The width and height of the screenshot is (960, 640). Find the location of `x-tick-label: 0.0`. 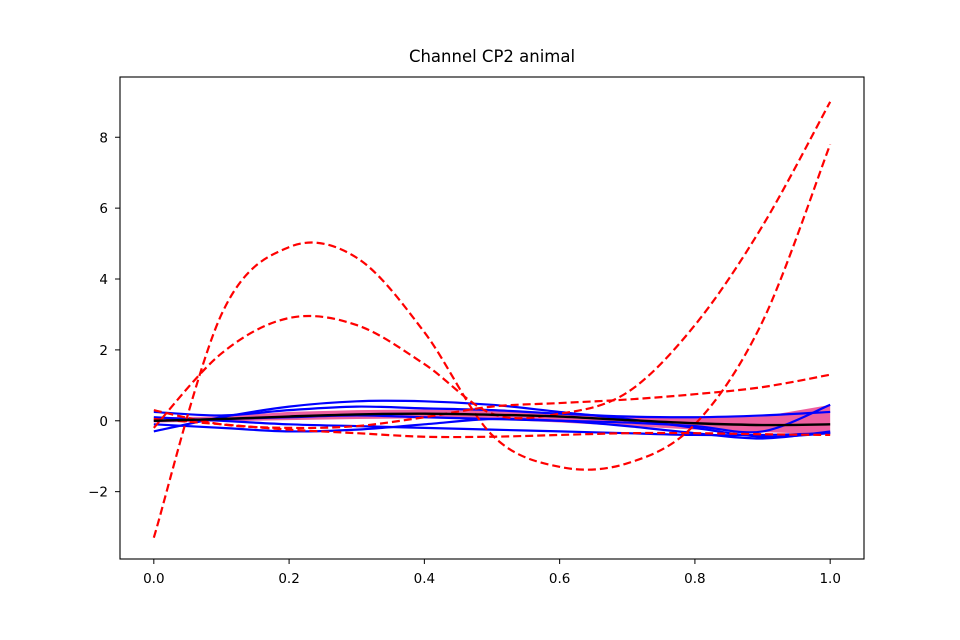

x-tick-label: 0.0 is located at coordinates (153, 579).